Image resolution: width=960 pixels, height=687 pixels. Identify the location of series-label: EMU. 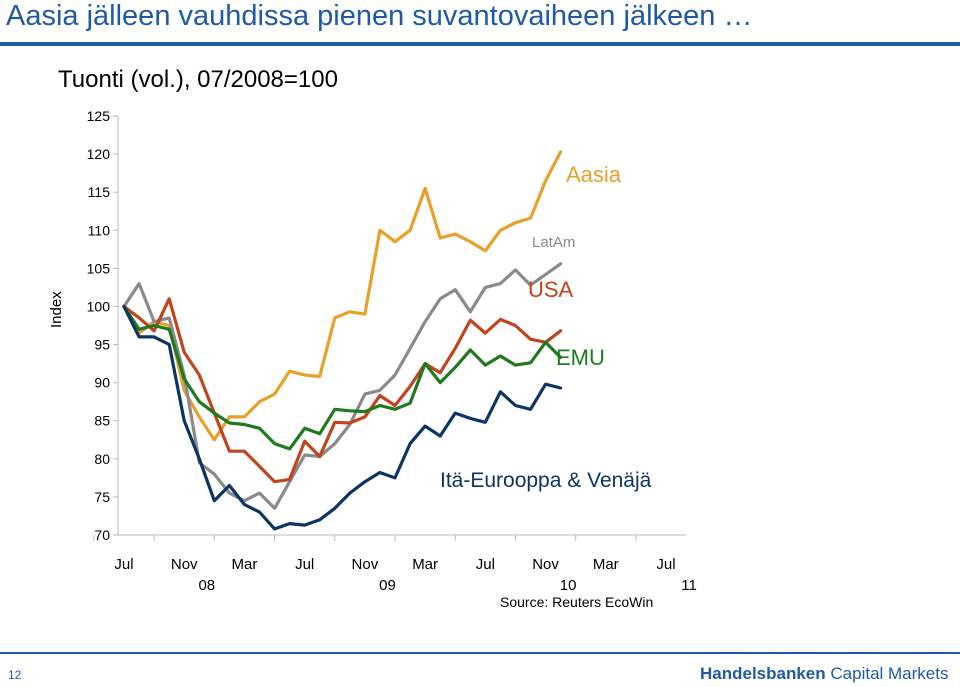
(580, 357).